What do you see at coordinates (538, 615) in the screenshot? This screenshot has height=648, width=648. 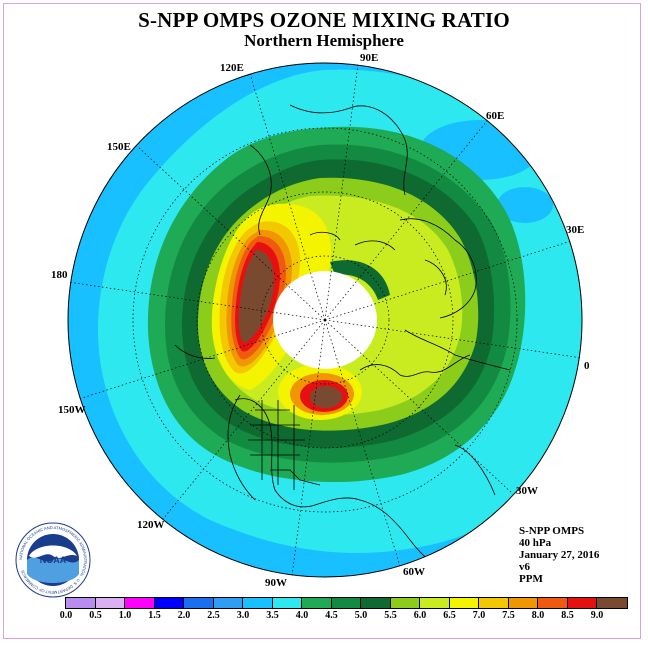 I see `colorbar-tick-label: 8.0` at bounding box center [538, 615].